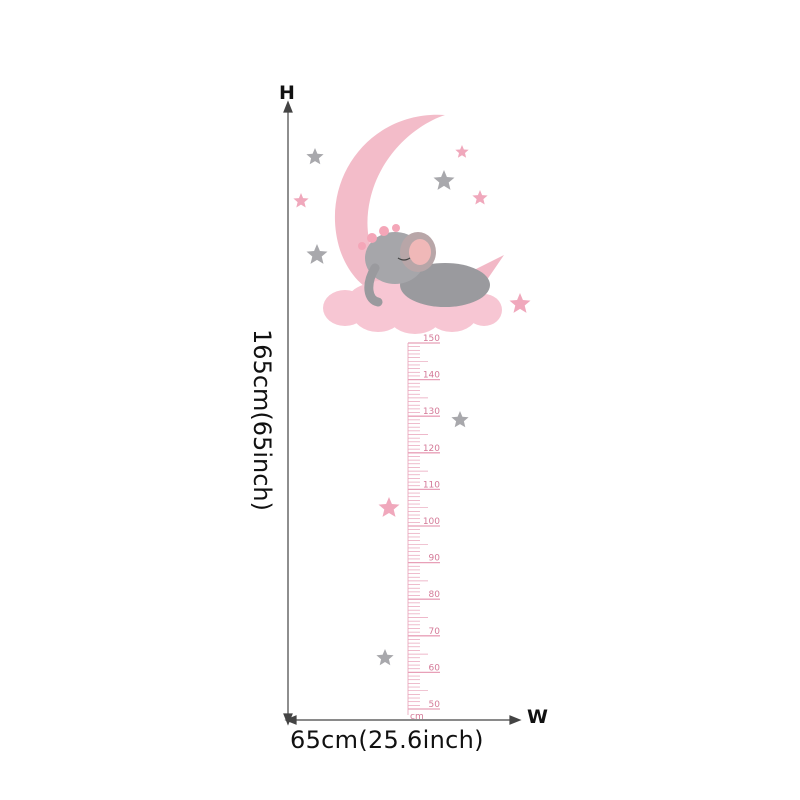 Image resolution: width=800 pixels, height=800 pixels. What do you see at coordinates (389, 207) in the screenshot?
I see `crescent-moon` at bounding box center [389, 207].